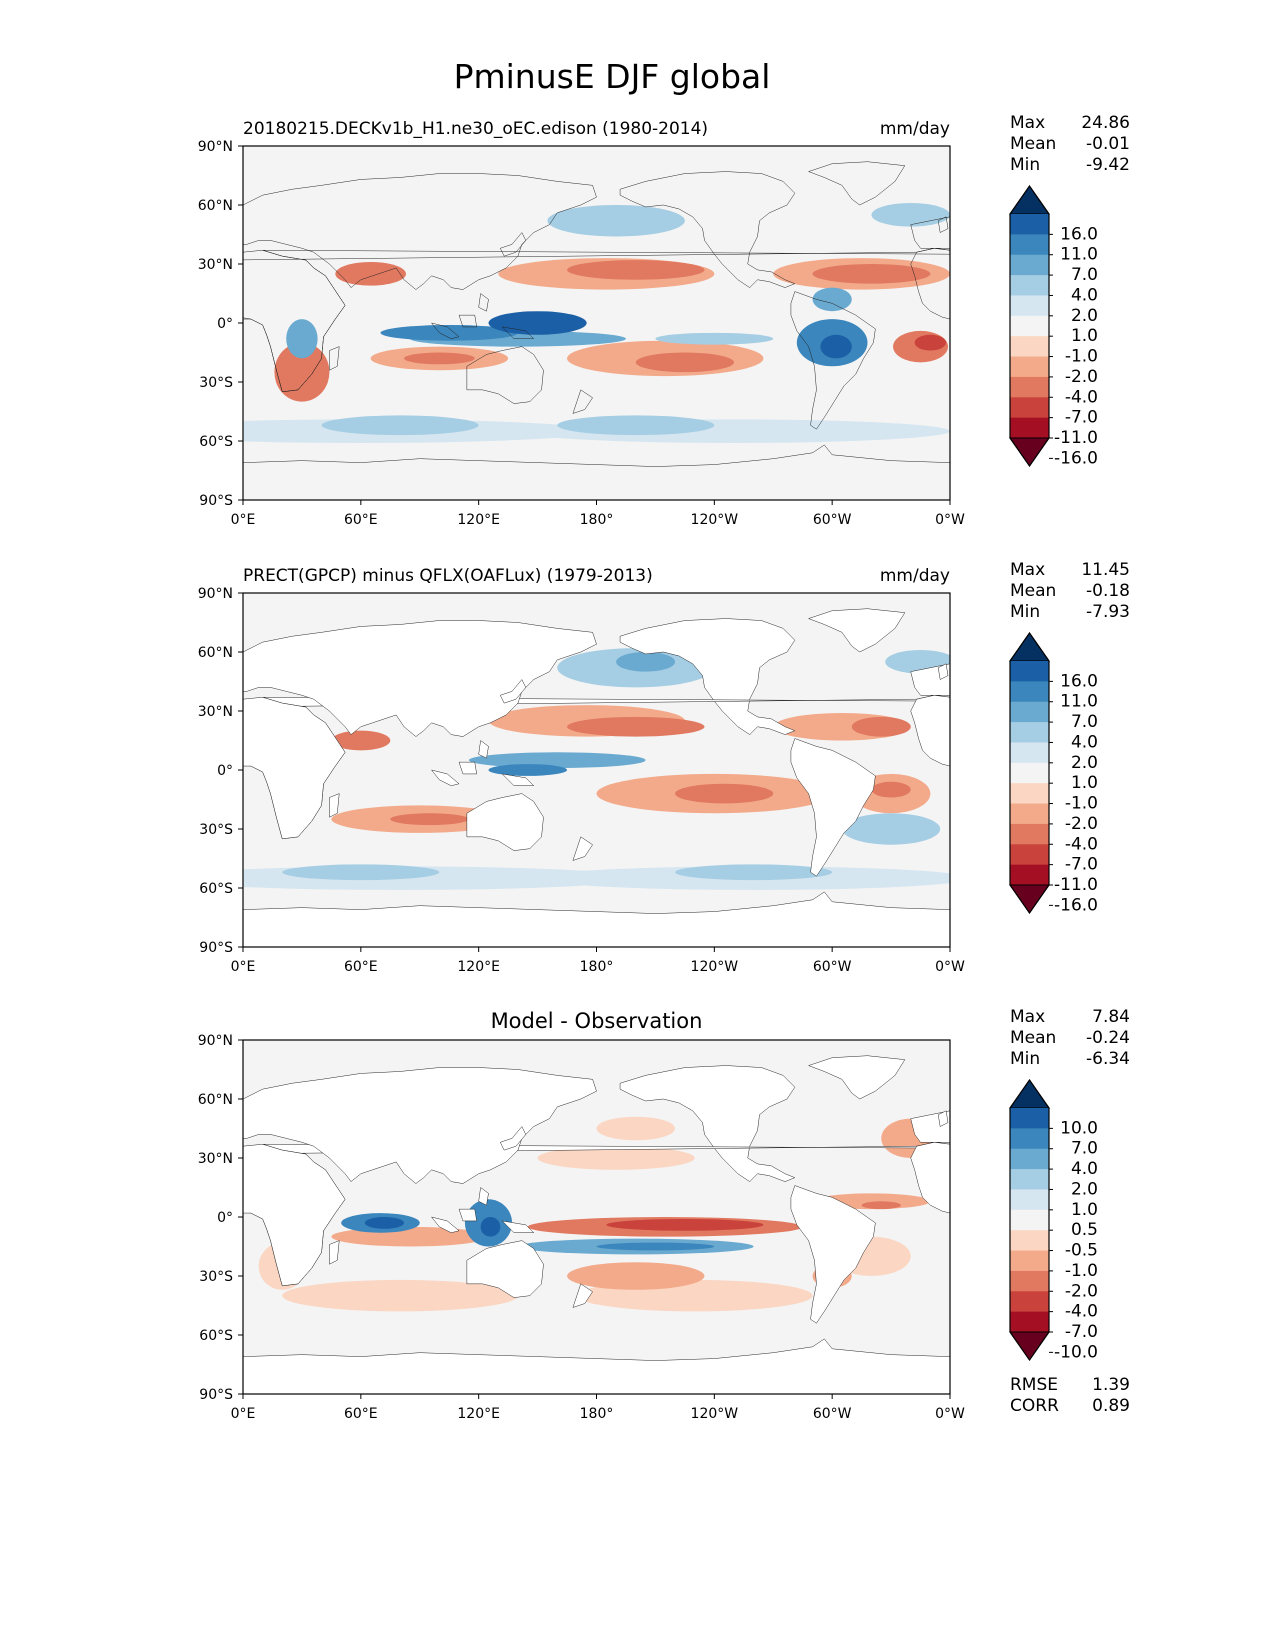 This screenshot has height=1650, width=1275. I want to click on colorbar-label: -1.0, so click(1081, 804).